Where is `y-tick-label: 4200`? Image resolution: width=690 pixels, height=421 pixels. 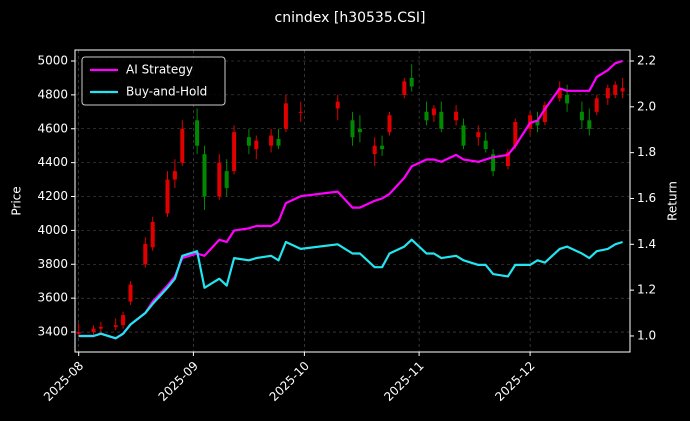
y-tick-label: 4200 is located at coordinates (52, 196).